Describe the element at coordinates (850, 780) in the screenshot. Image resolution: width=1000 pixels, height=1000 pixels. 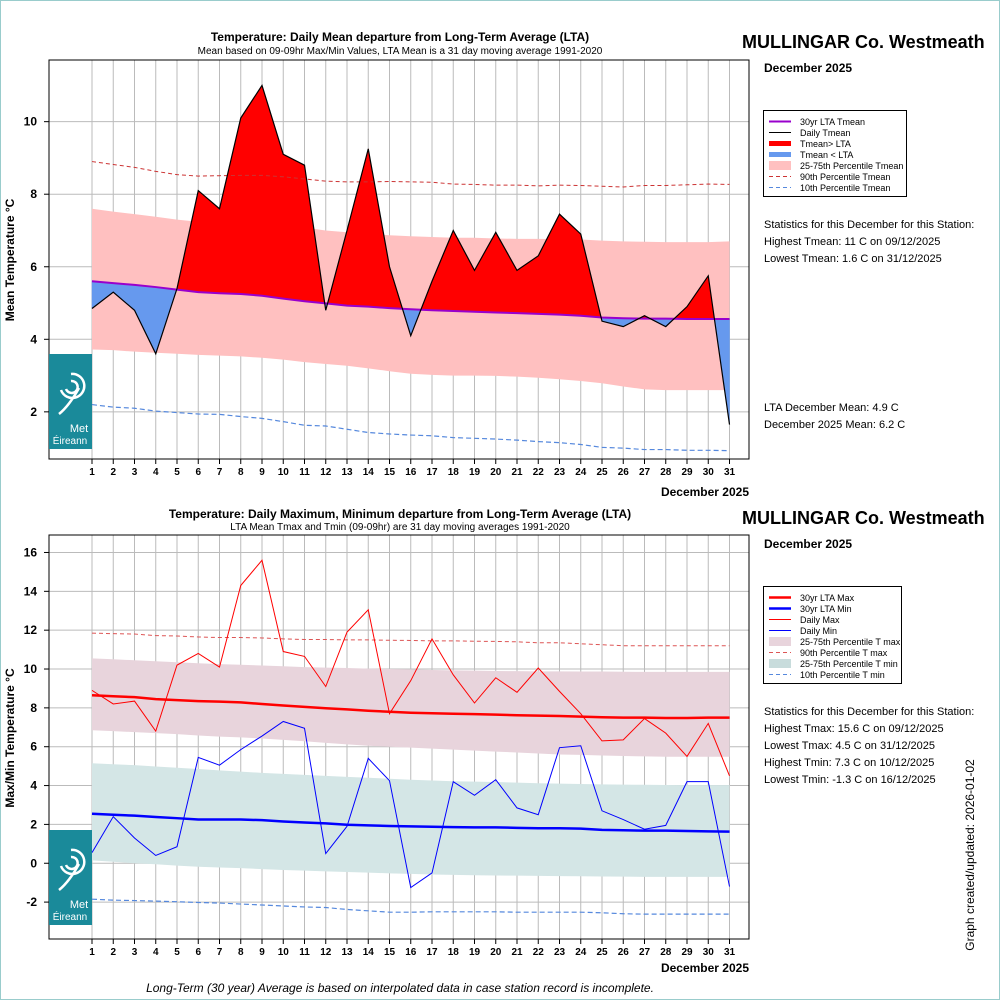
I see `stat-lowest-tmin: Lowest Tmin: -1.3 C on 16/12/2025` at that location.